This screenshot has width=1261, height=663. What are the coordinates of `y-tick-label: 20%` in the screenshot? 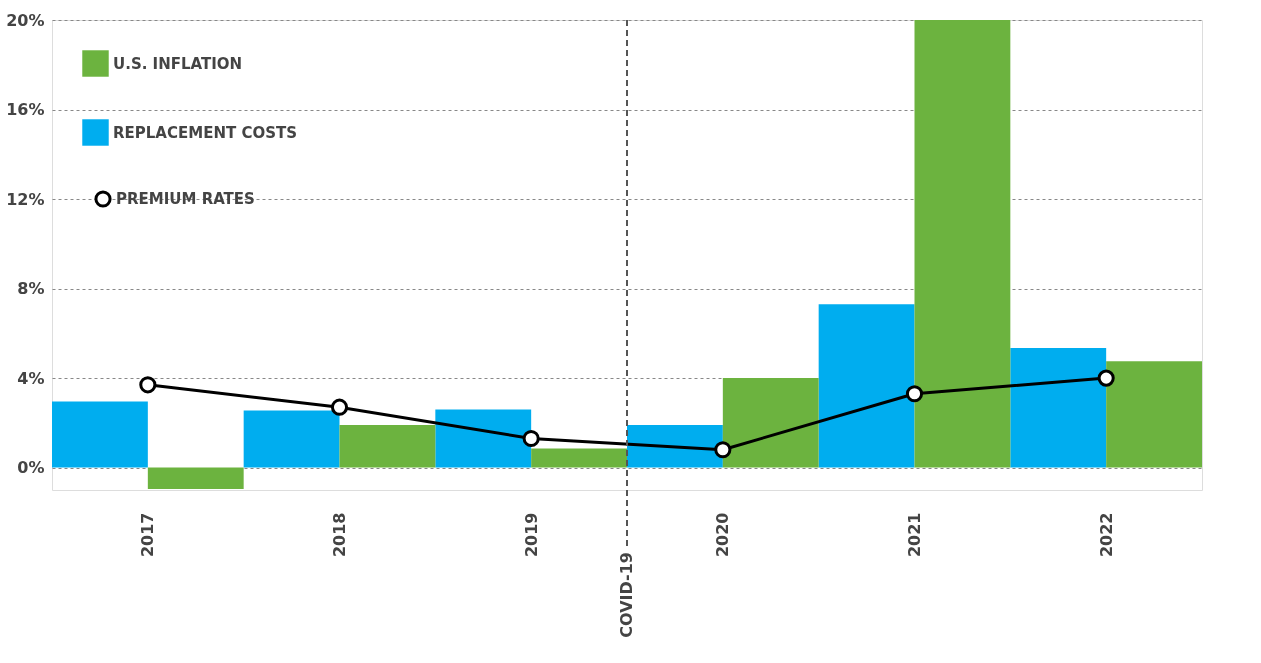 It's located at (25, 20).